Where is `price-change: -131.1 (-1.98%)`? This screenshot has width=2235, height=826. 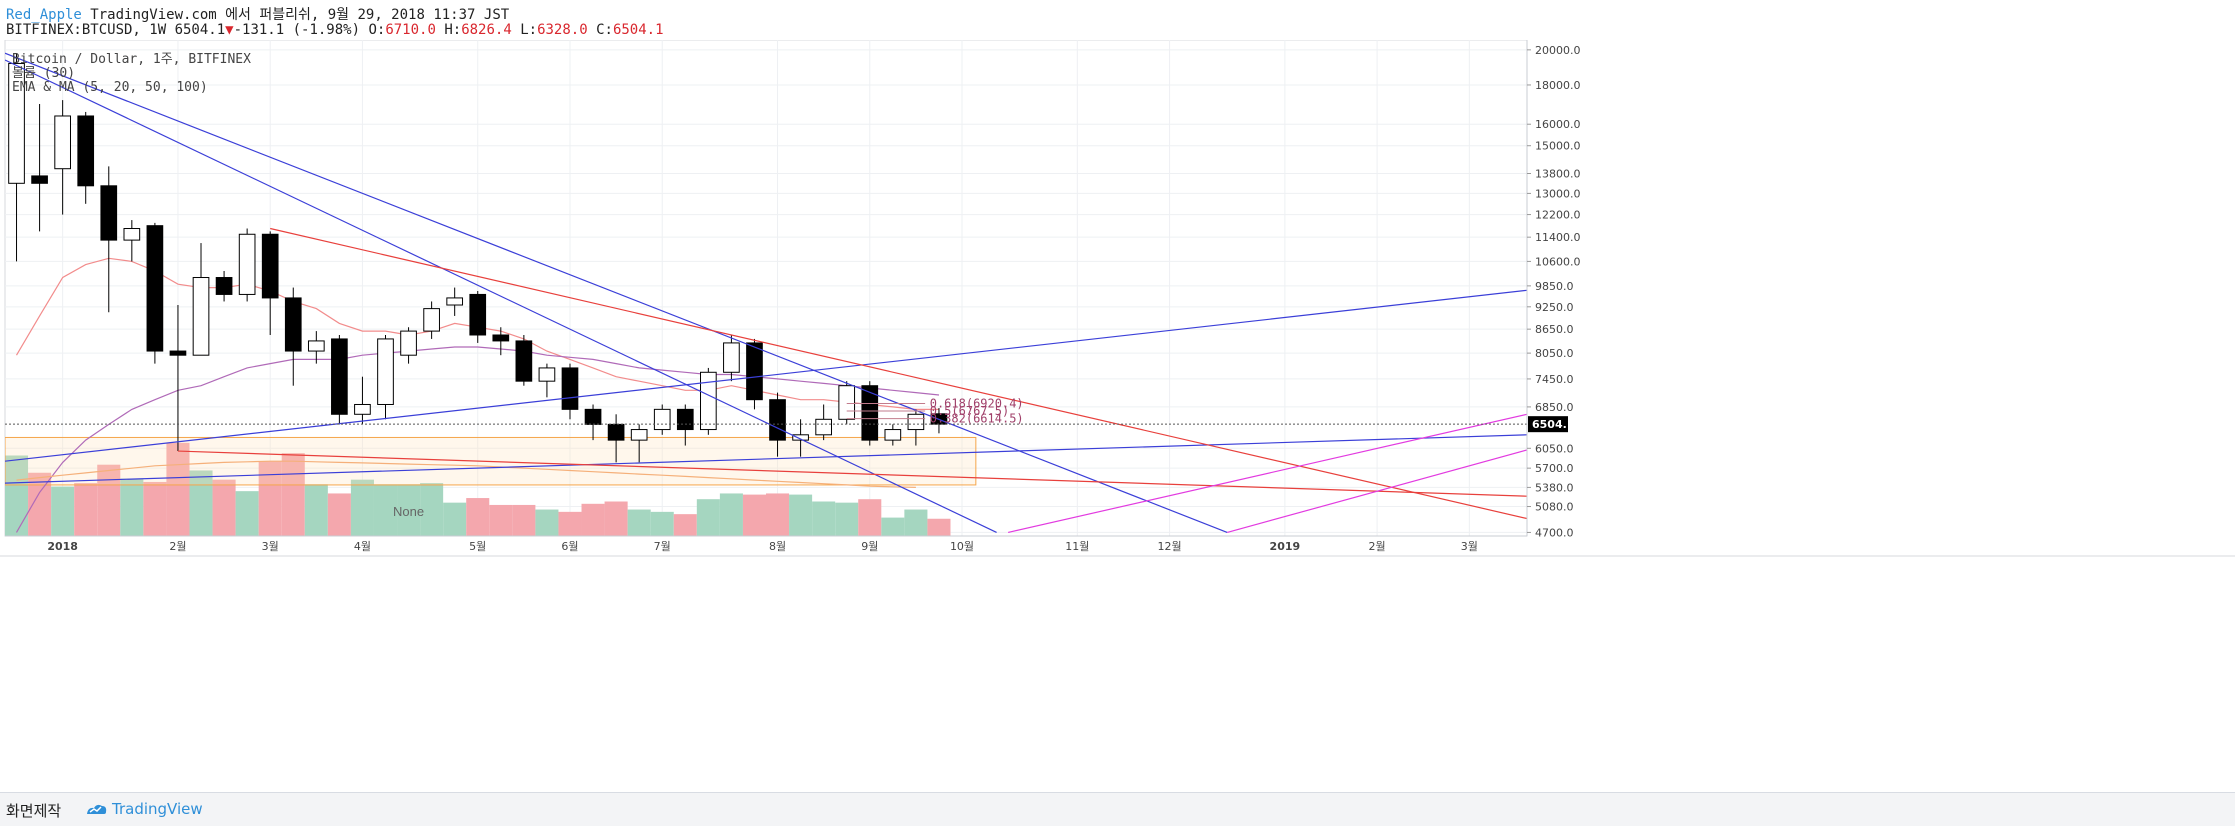
price-change: -131.1 (-1.98%) is located at coordinates (297, 30).